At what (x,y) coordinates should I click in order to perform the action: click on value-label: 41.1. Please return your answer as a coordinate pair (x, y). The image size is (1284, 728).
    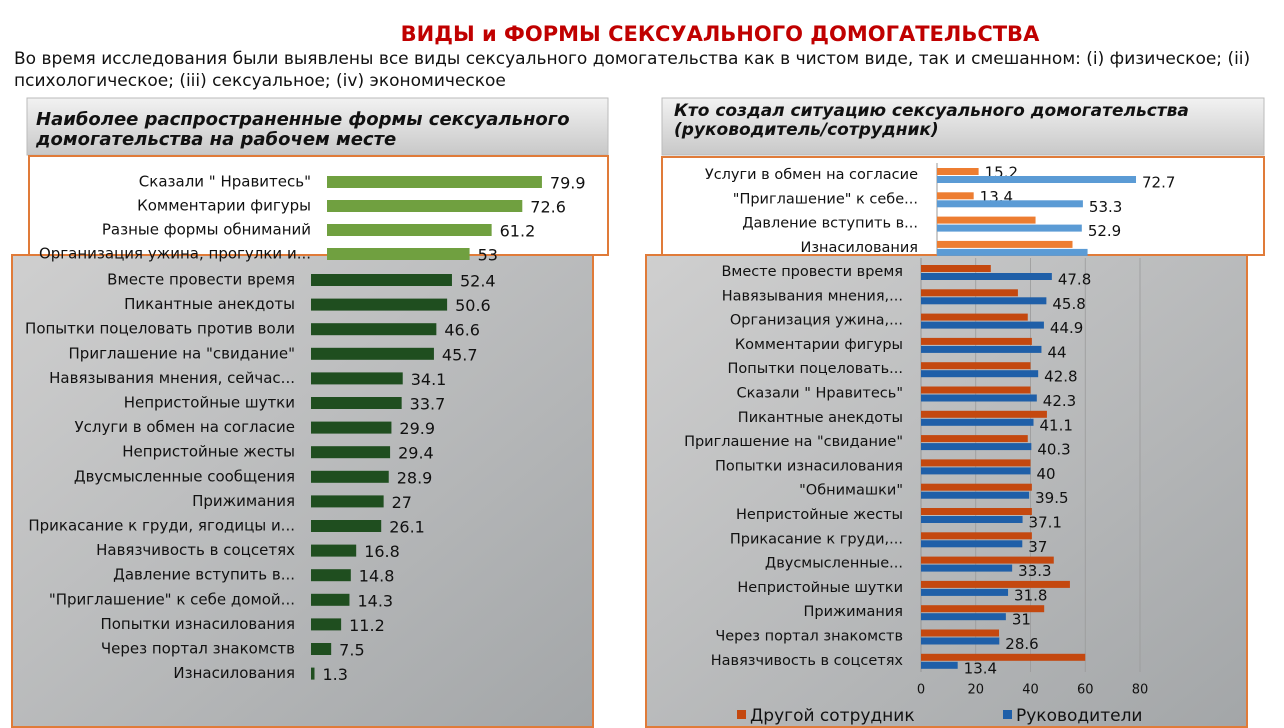
    Looking at the image, I should click on (1056, 425).